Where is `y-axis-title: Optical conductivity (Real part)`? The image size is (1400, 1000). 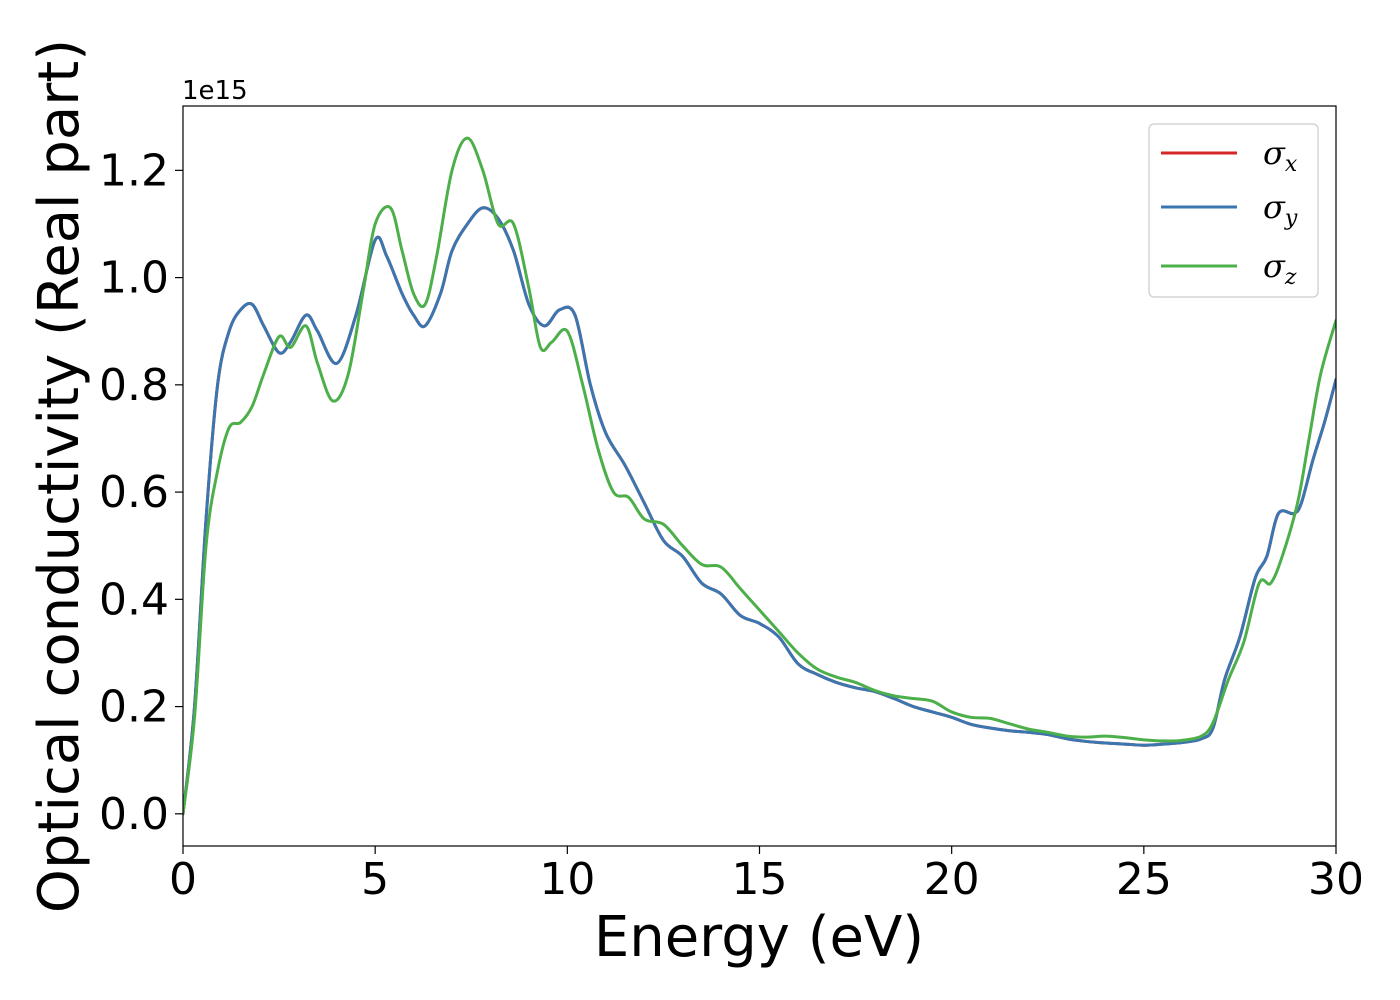 y-axis-title: Optical conductivity (Real part) is located at coordinates (59, 476).